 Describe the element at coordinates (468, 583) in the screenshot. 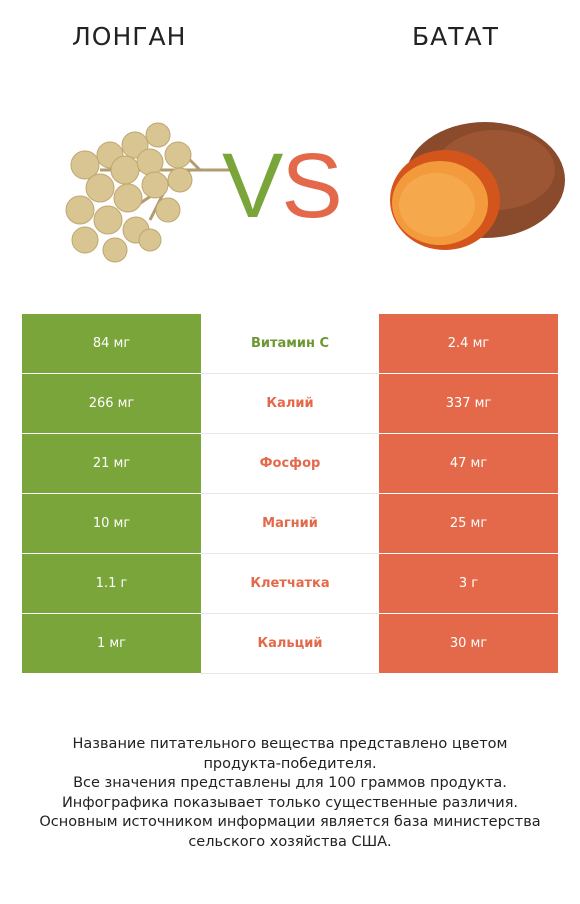

I see `right-value: 3 г` at that location.